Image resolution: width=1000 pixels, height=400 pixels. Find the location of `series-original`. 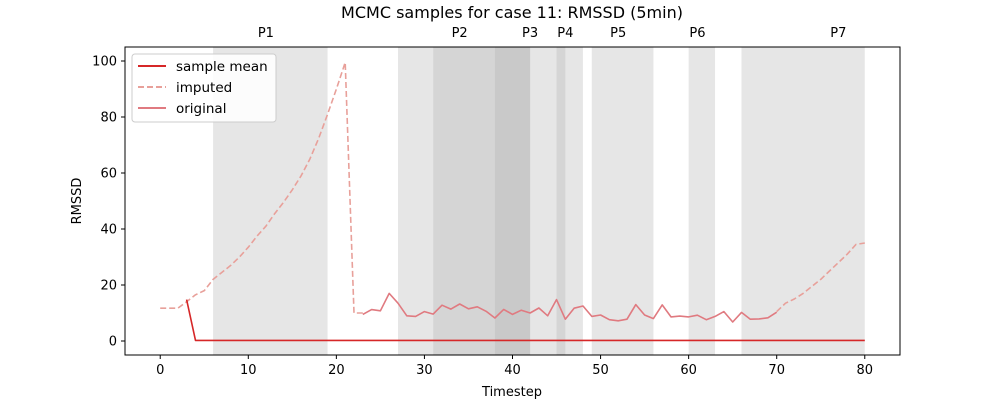

series-original is located at coordinates (570, 307).